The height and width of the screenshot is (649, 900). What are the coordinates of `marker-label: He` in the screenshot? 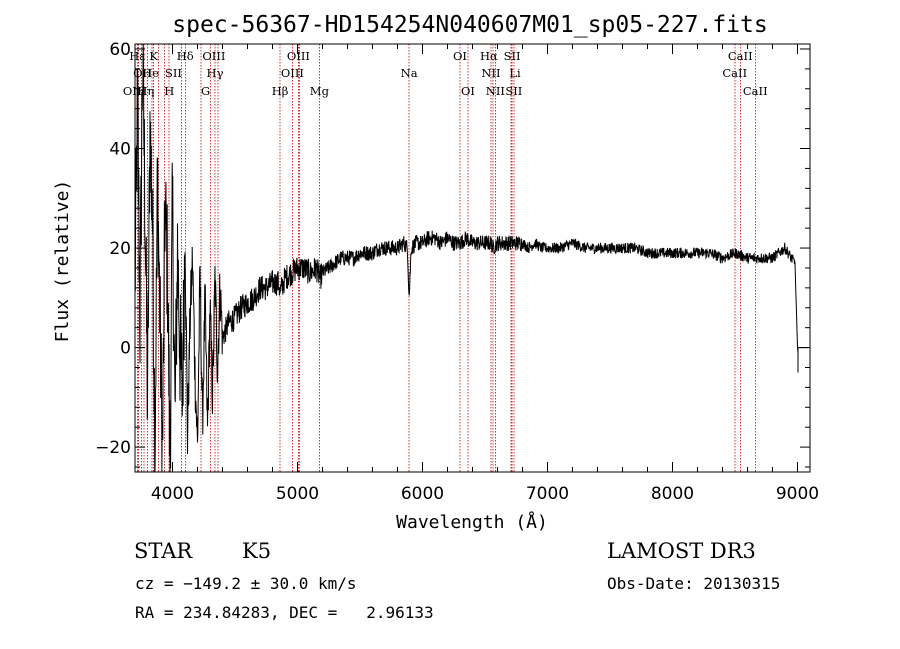 It's located at (150, 73).